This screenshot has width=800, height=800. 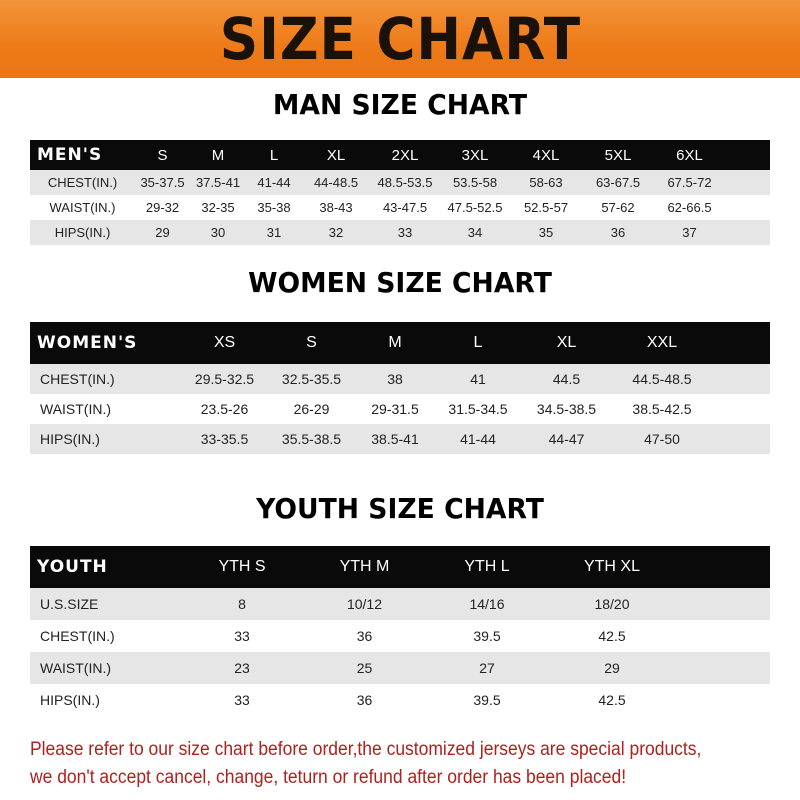 I want to click on table-cell: 53.5-58, so click(x=475, y=182).